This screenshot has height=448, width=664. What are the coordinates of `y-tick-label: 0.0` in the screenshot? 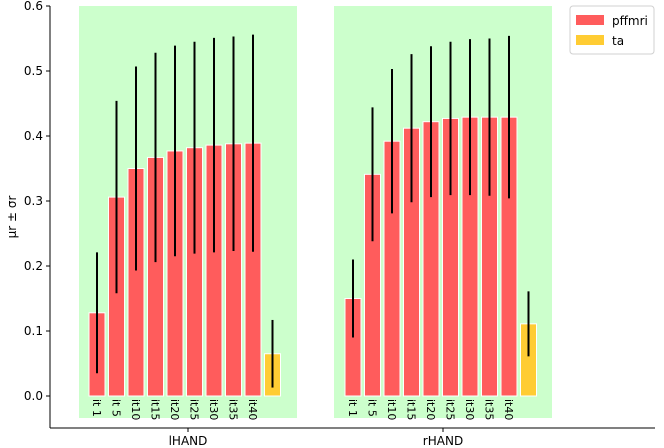 It's located at (33, 396).